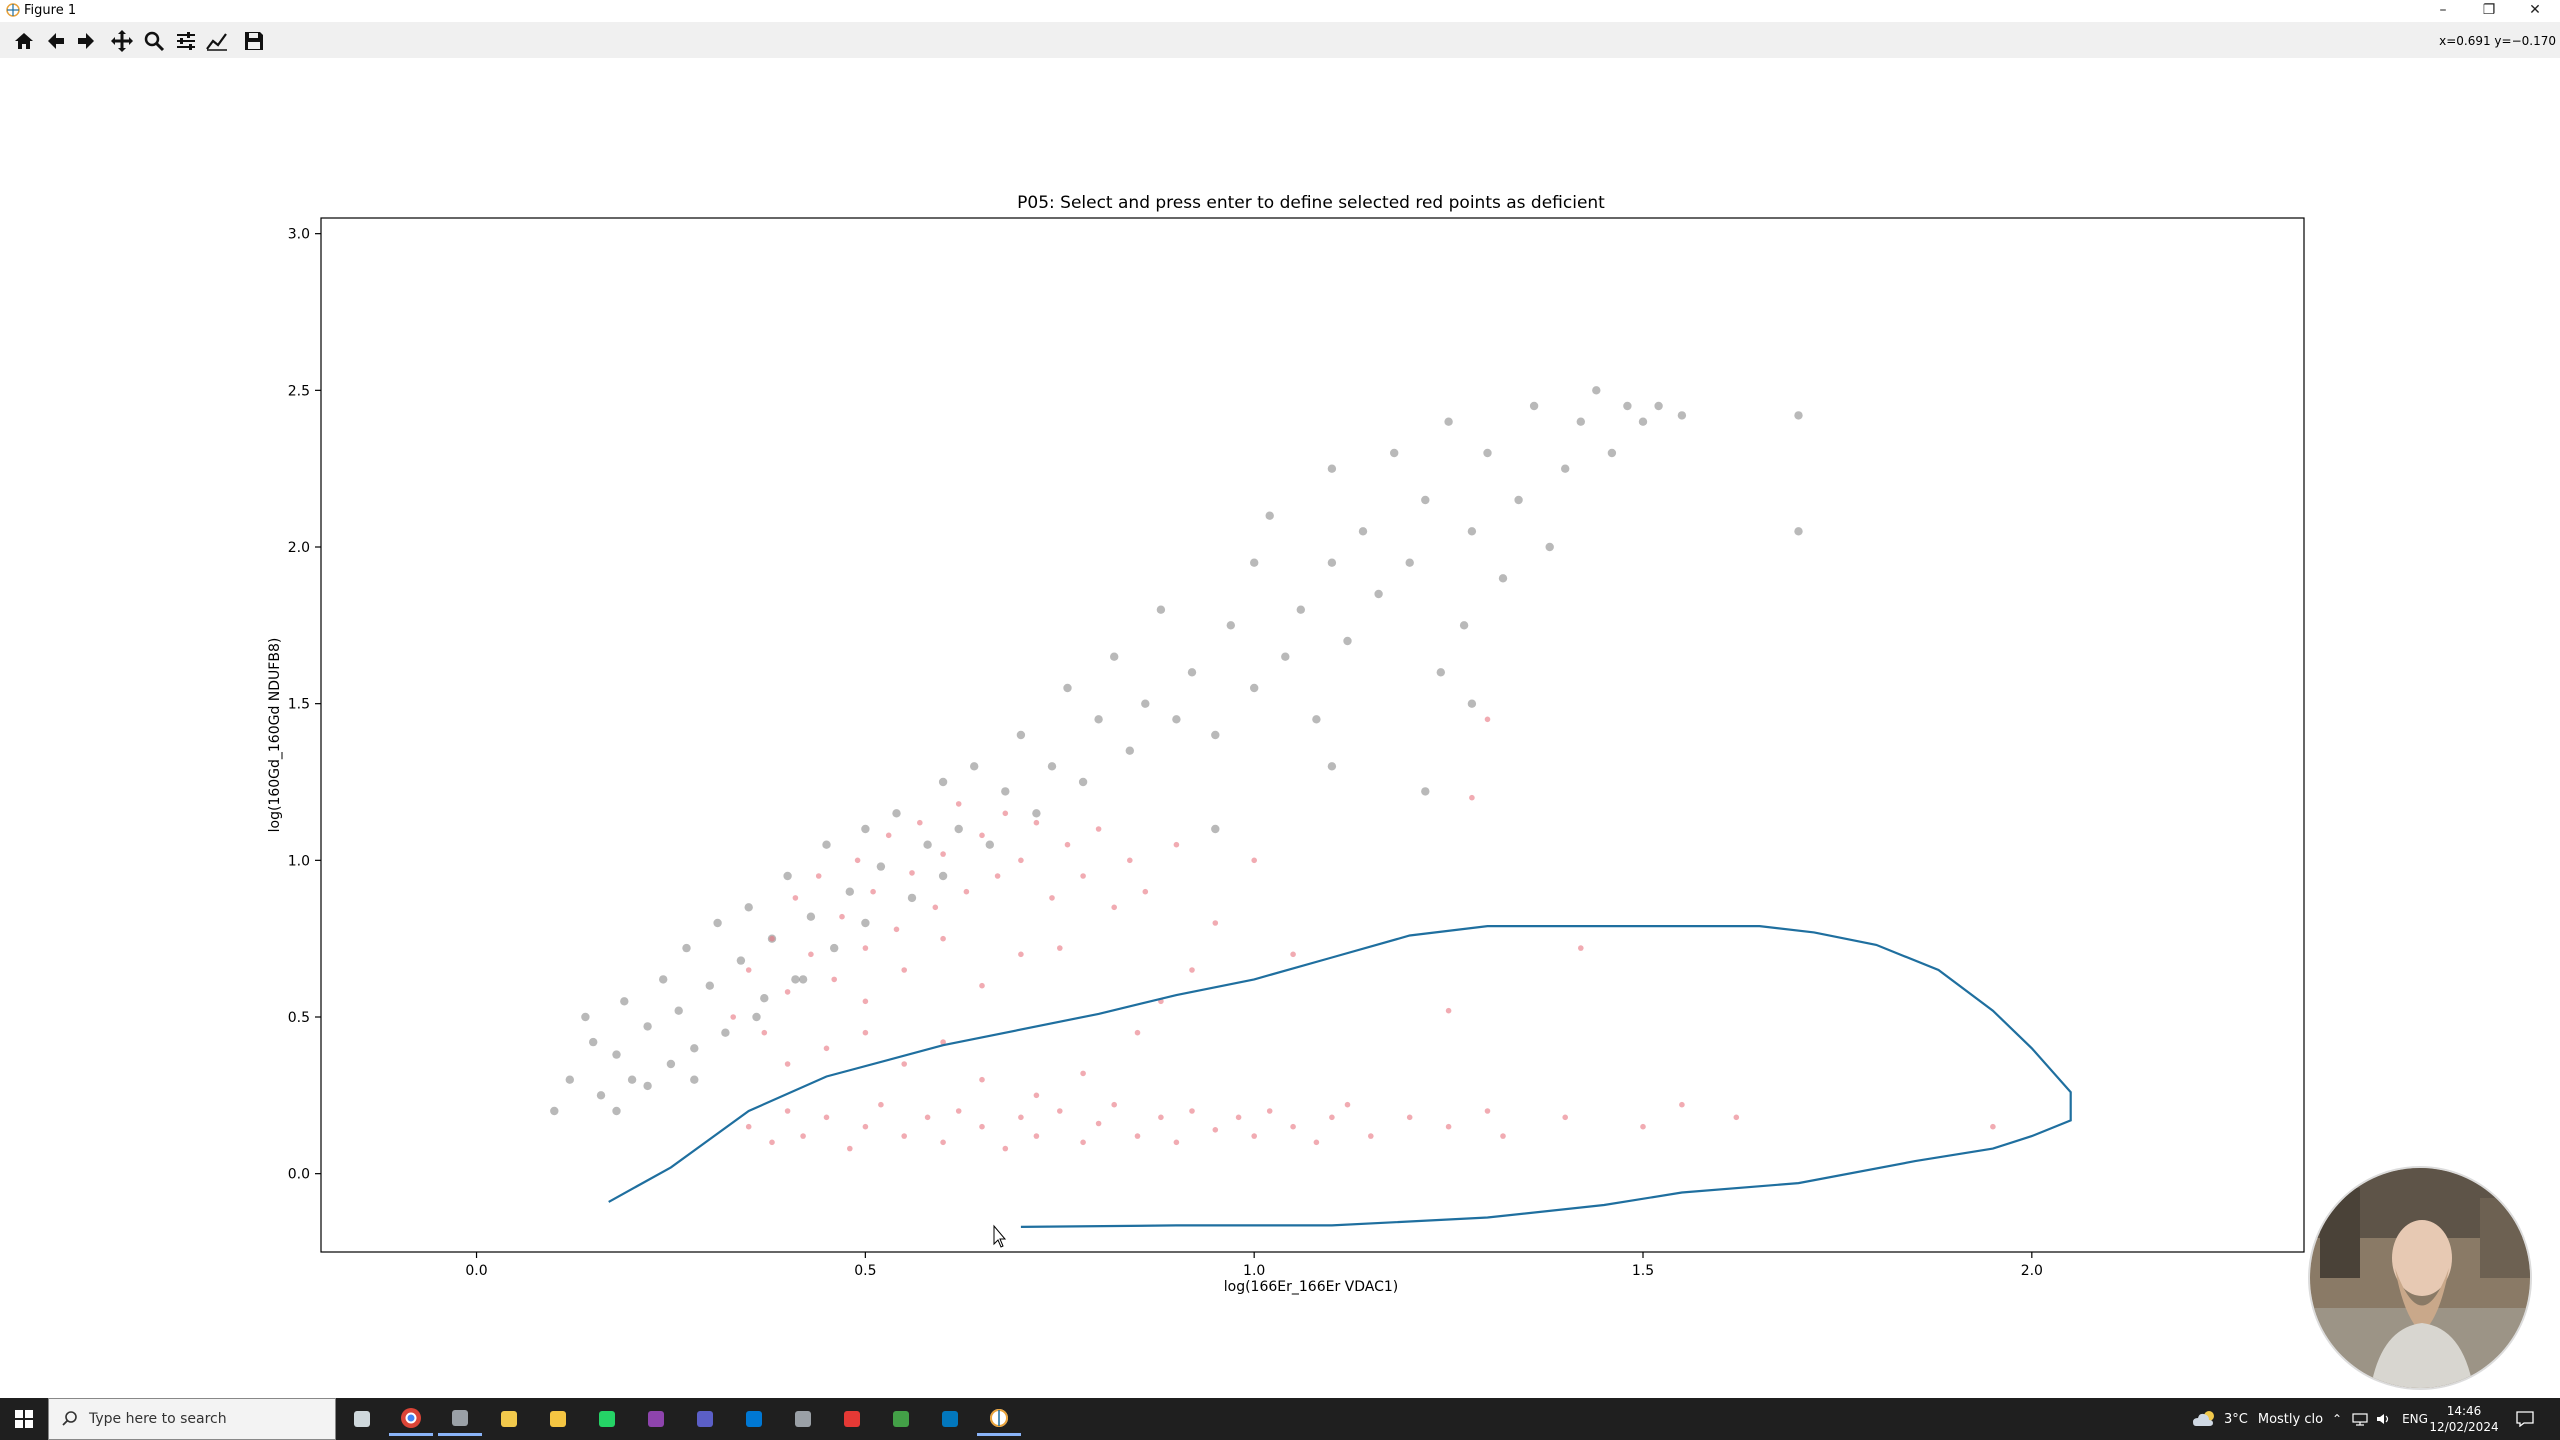  I want to click on edit-axis-button, so click(217, 41).